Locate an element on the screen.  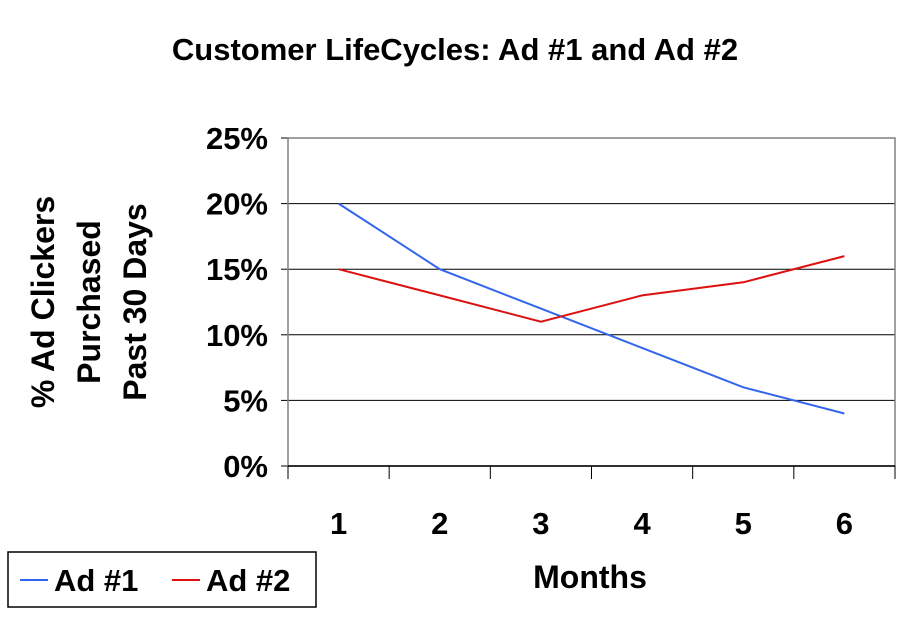
legend-label-ad1: Ad #1 is located at coordinates (96, 580).